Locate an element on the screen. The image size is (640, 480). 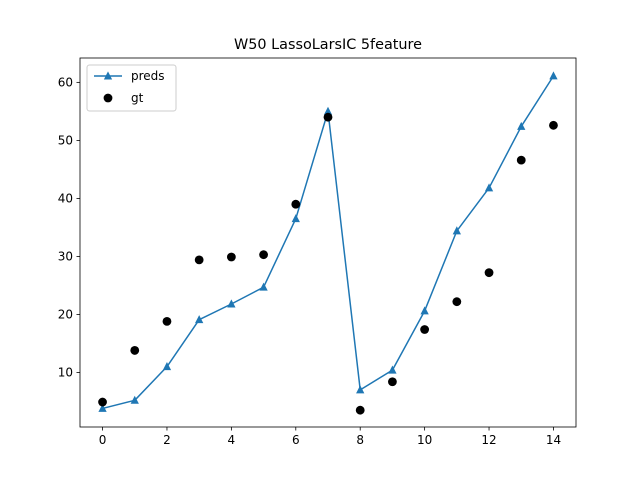
x-tick-label: 2 is located at coordinates (167, 440).